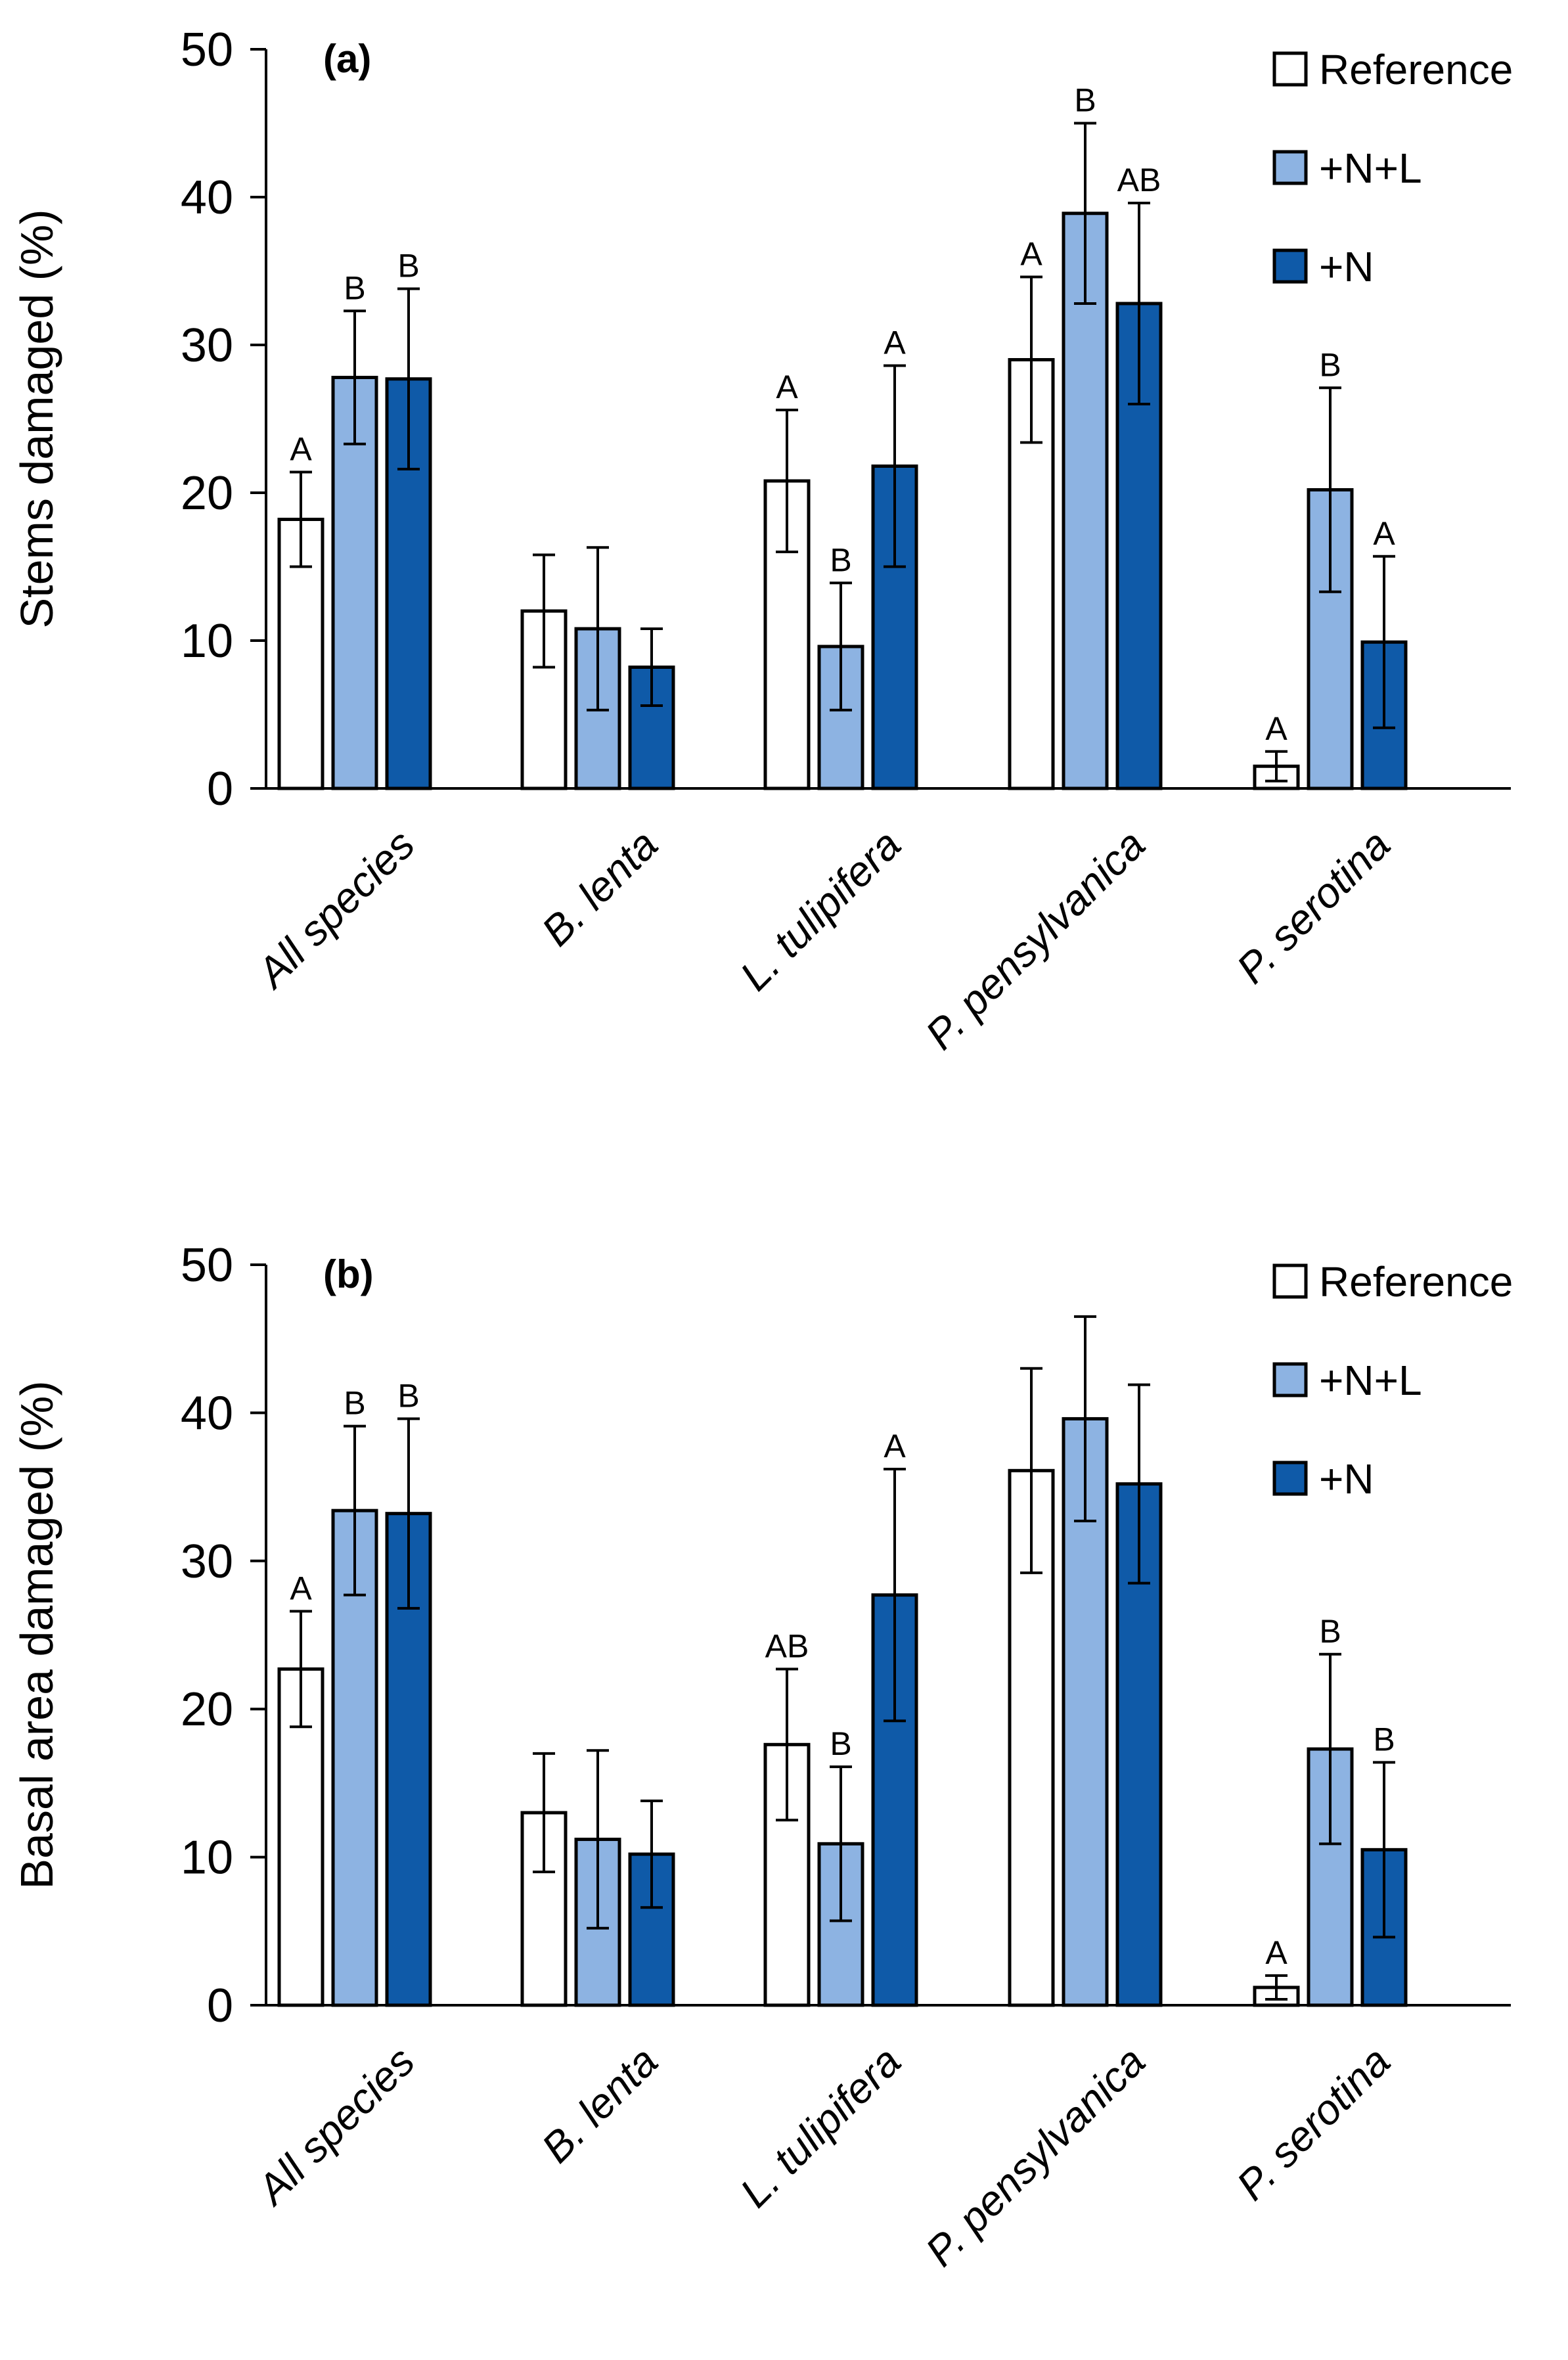 The width and height of the screenshot is (1568, 2360). Describe the element at coordinates (36, 418) in the screenshot. I see `y-axis-title: Stems damaged (%)` at that location.